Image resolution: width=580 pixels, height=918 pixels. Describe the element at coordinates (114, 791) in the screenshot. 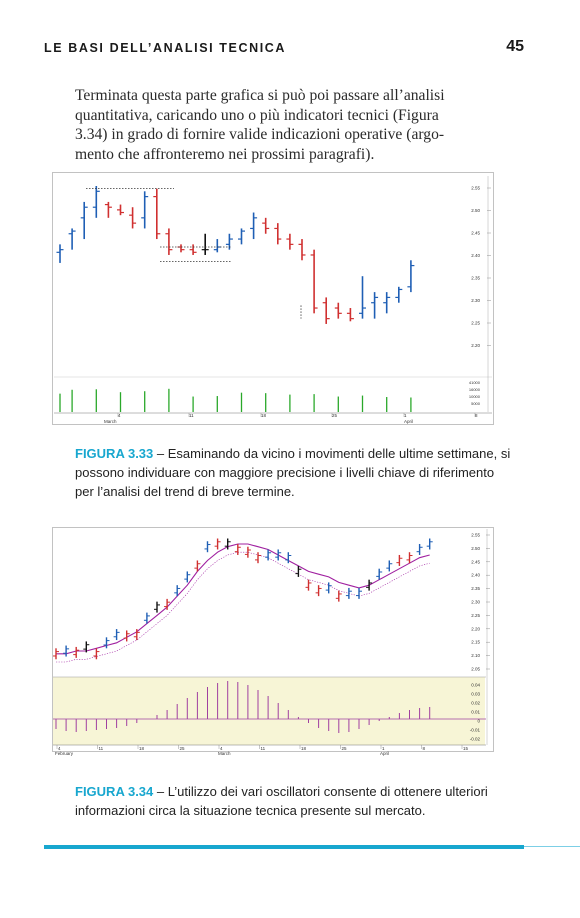

I see `figure-3-34-label: FIGURA 3.34` at that location.